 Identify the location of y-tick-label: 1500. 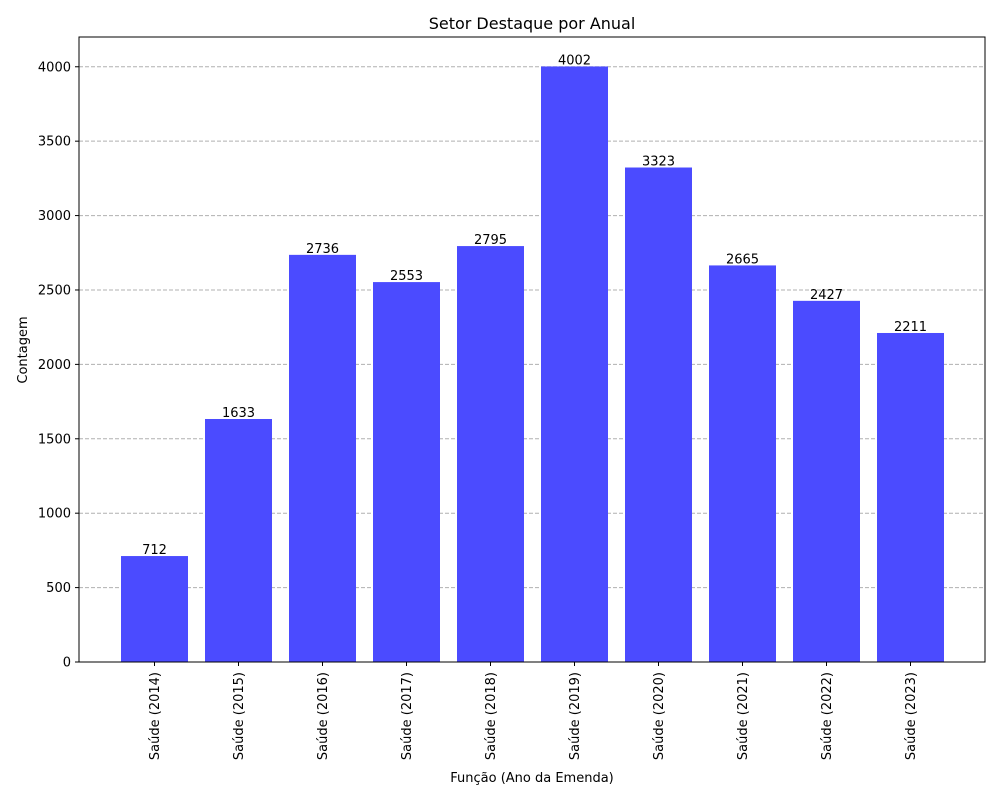
(54, 439).